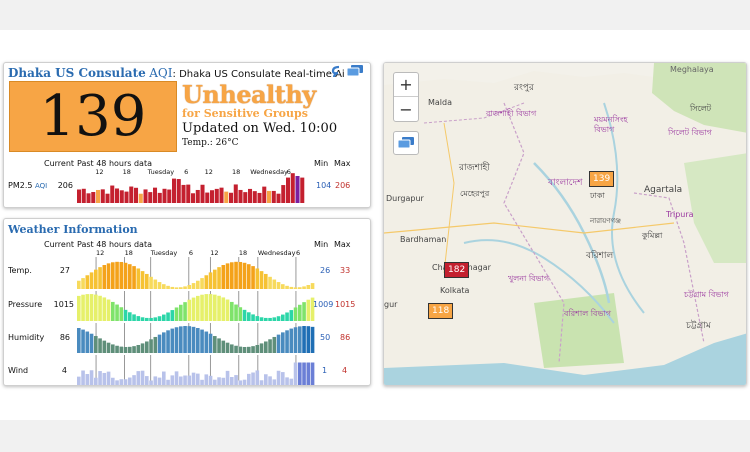 This screenshot has width=750, height=452. What do you see at coordinates (63, 304) in the screenshot?
I see `pressure-current: 1015` at bounding box center [63, 304].